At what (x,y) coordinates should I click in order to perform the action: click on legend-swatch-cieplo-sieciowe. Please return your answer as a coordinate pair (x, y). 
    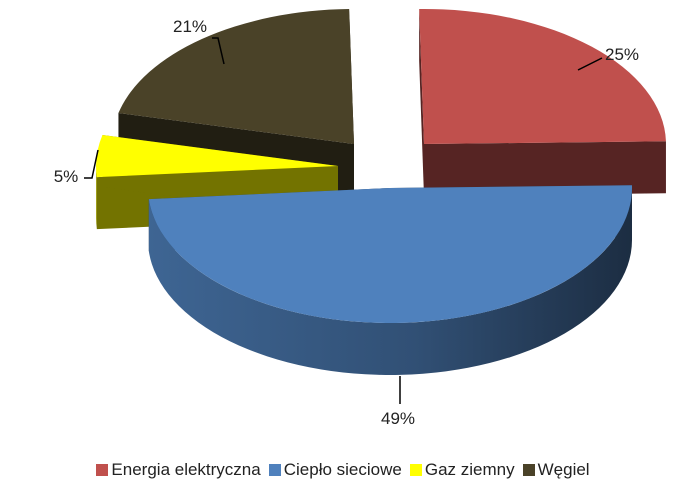
    Looking at the image, I should click on (274, 470).